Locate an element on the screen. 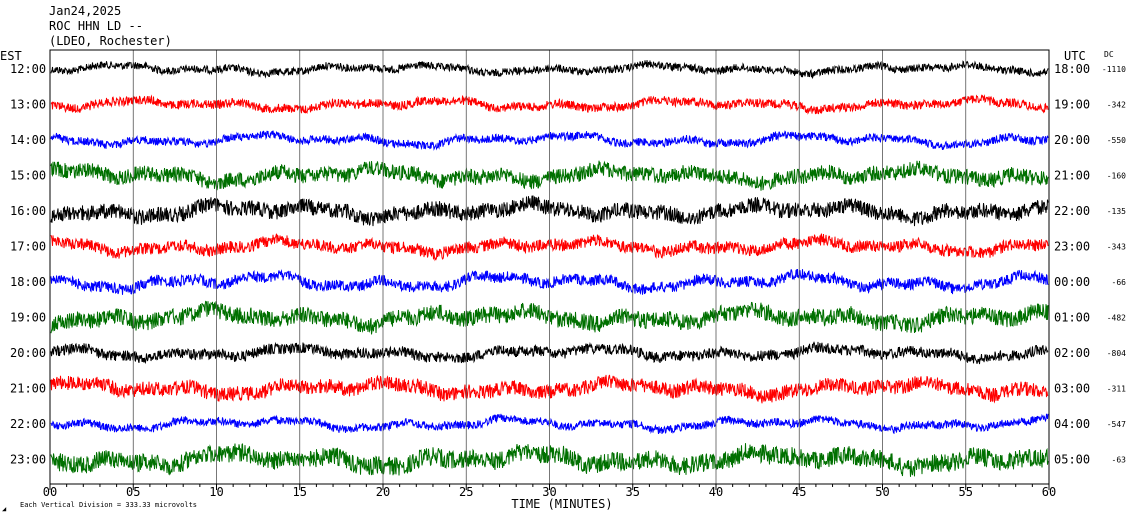 This screenshot has width=1130, height=519. dc-offset-label: -135 is located at coordinates (1116, 211).